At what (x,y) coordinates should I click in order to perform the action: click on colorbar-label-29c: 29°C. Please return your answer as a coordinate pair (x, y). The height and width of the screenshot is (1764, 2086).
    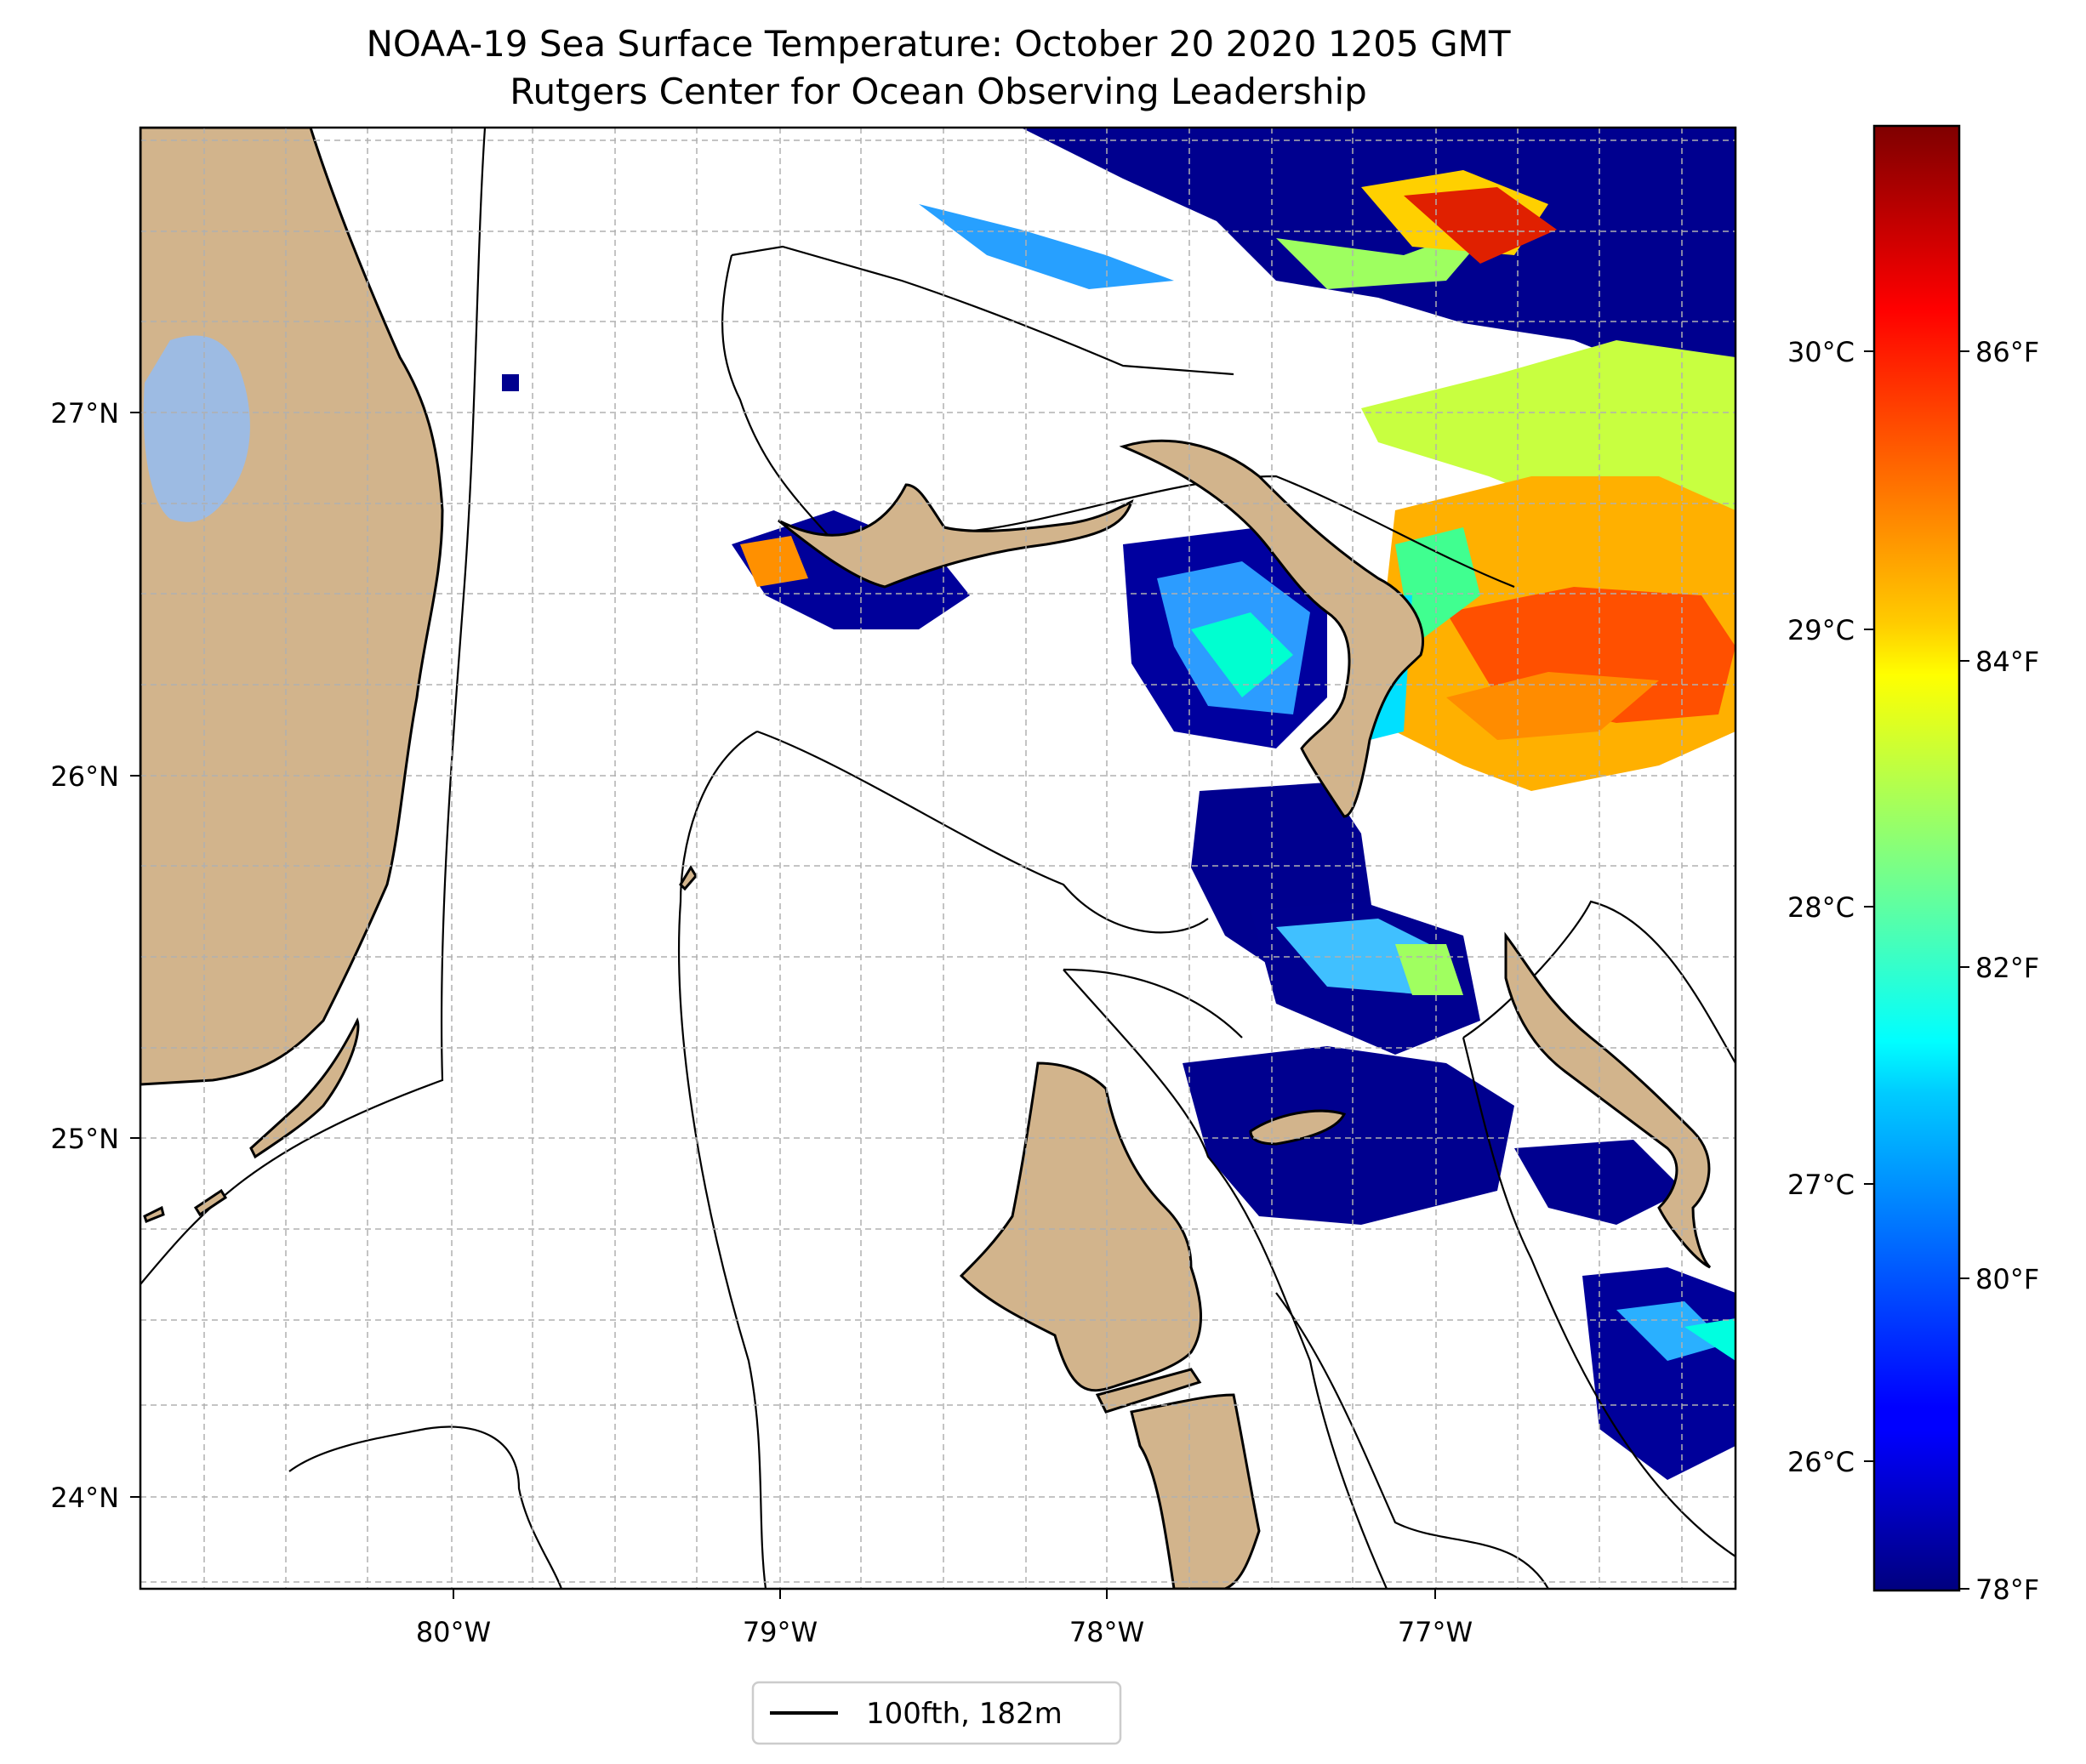
    Looking at the image, I should click on (1821, 630).